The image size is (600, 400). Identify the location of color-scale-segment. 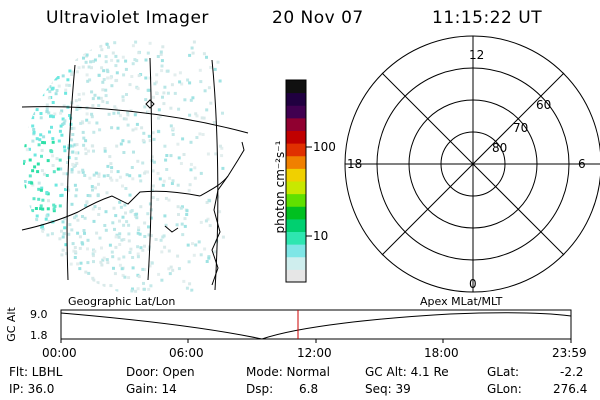
(296, 263).